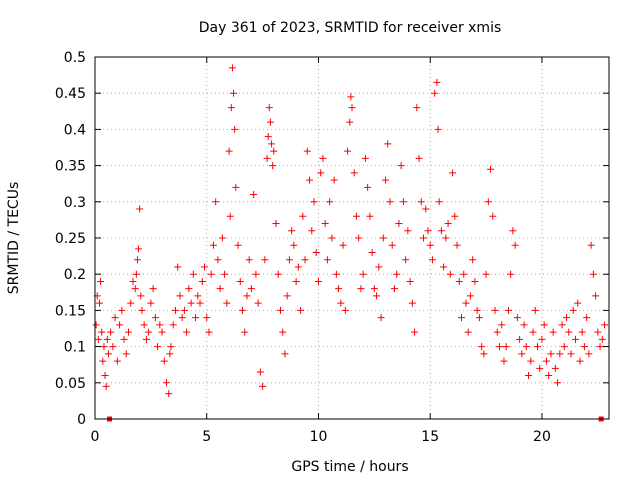 The image size is (640, 480). I want to click on y-tick-labels: 0 0.05 0.1 0.15 0.2 0.25 0.3 0.35 0.4 0.45 0.5, so click(70, 239).